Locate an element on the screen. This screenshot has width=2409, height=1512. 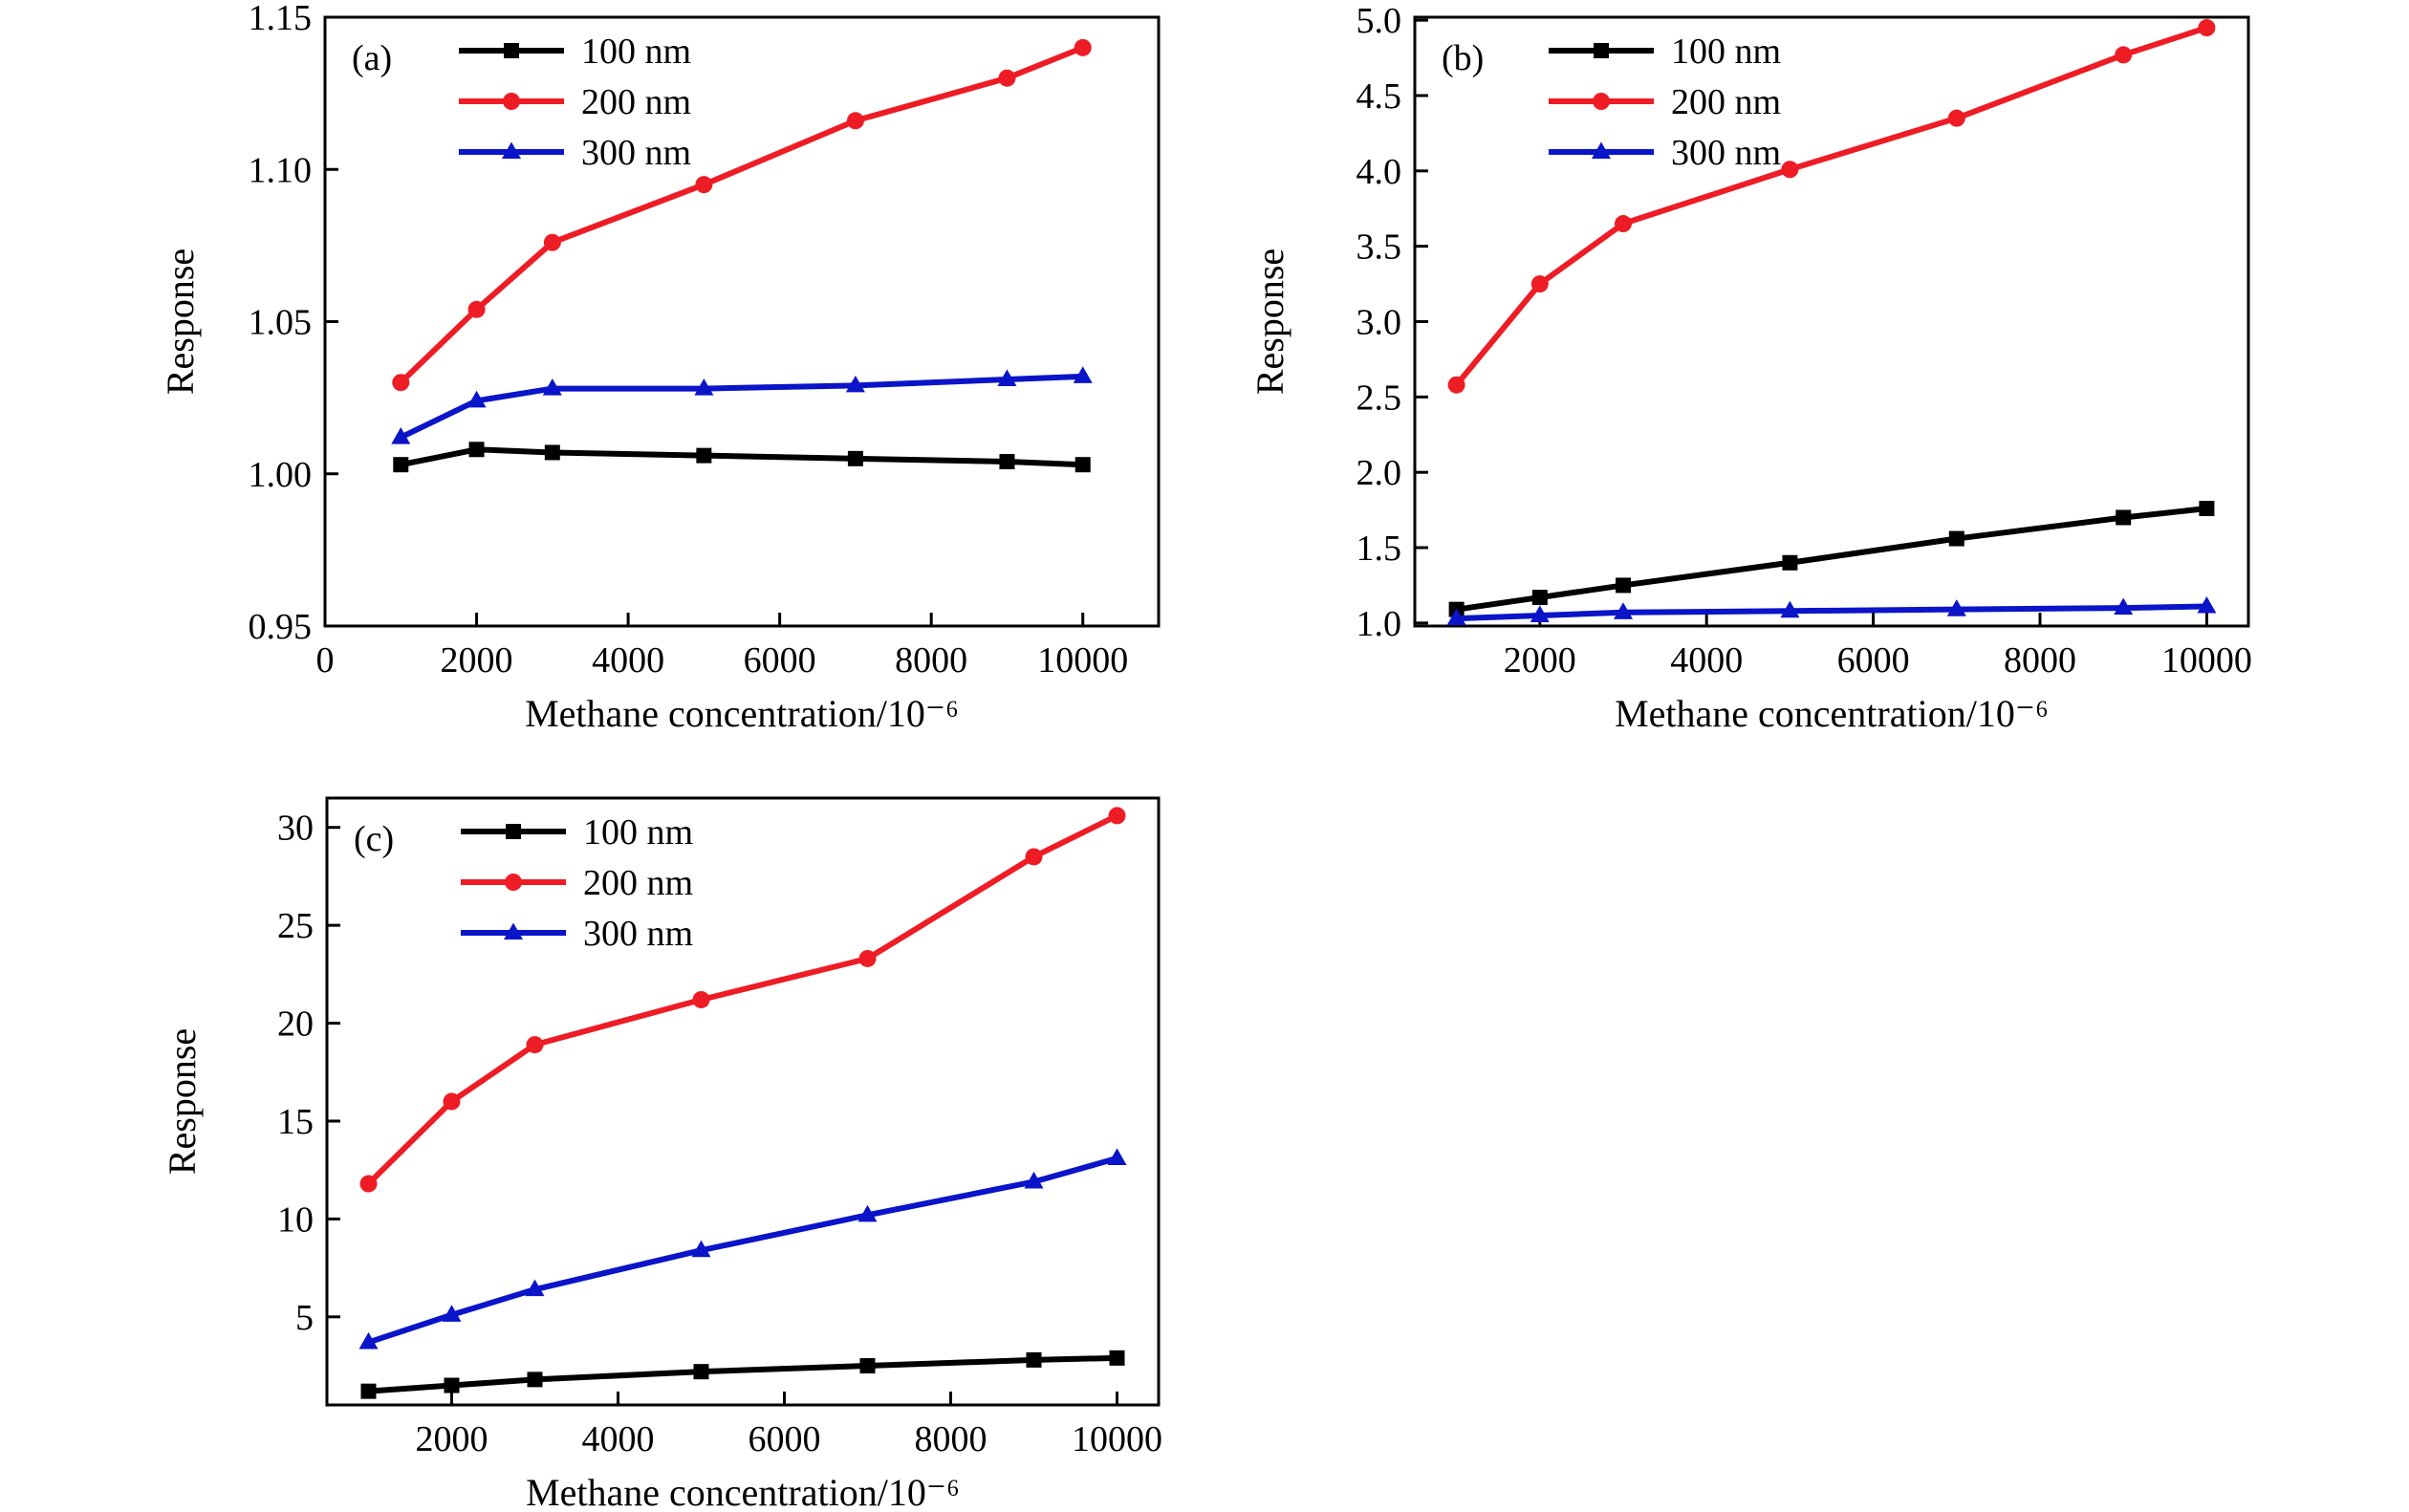
y-tick-label: 1.05 is located at coordinates (281, 323).